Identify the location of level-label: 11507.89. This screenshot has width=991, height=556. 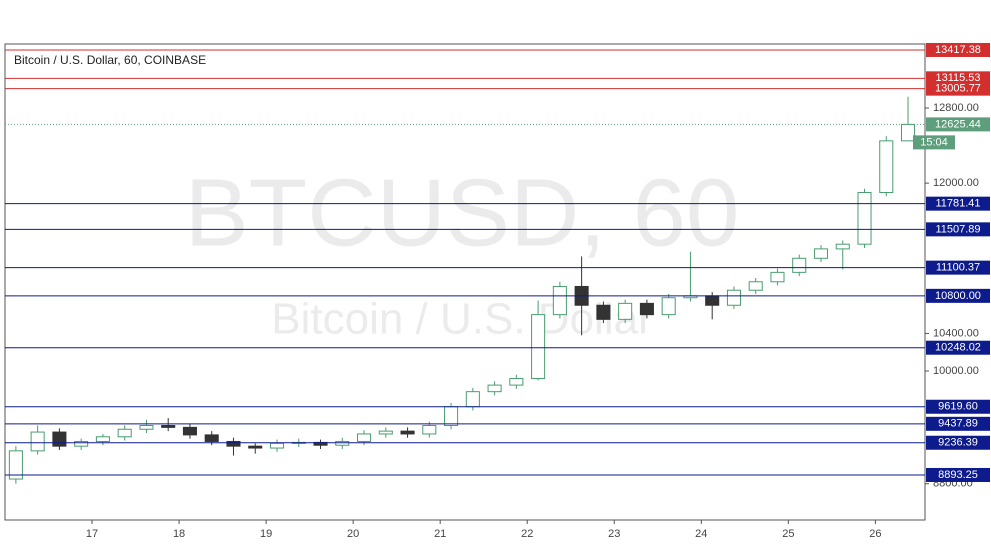
(957, 229).